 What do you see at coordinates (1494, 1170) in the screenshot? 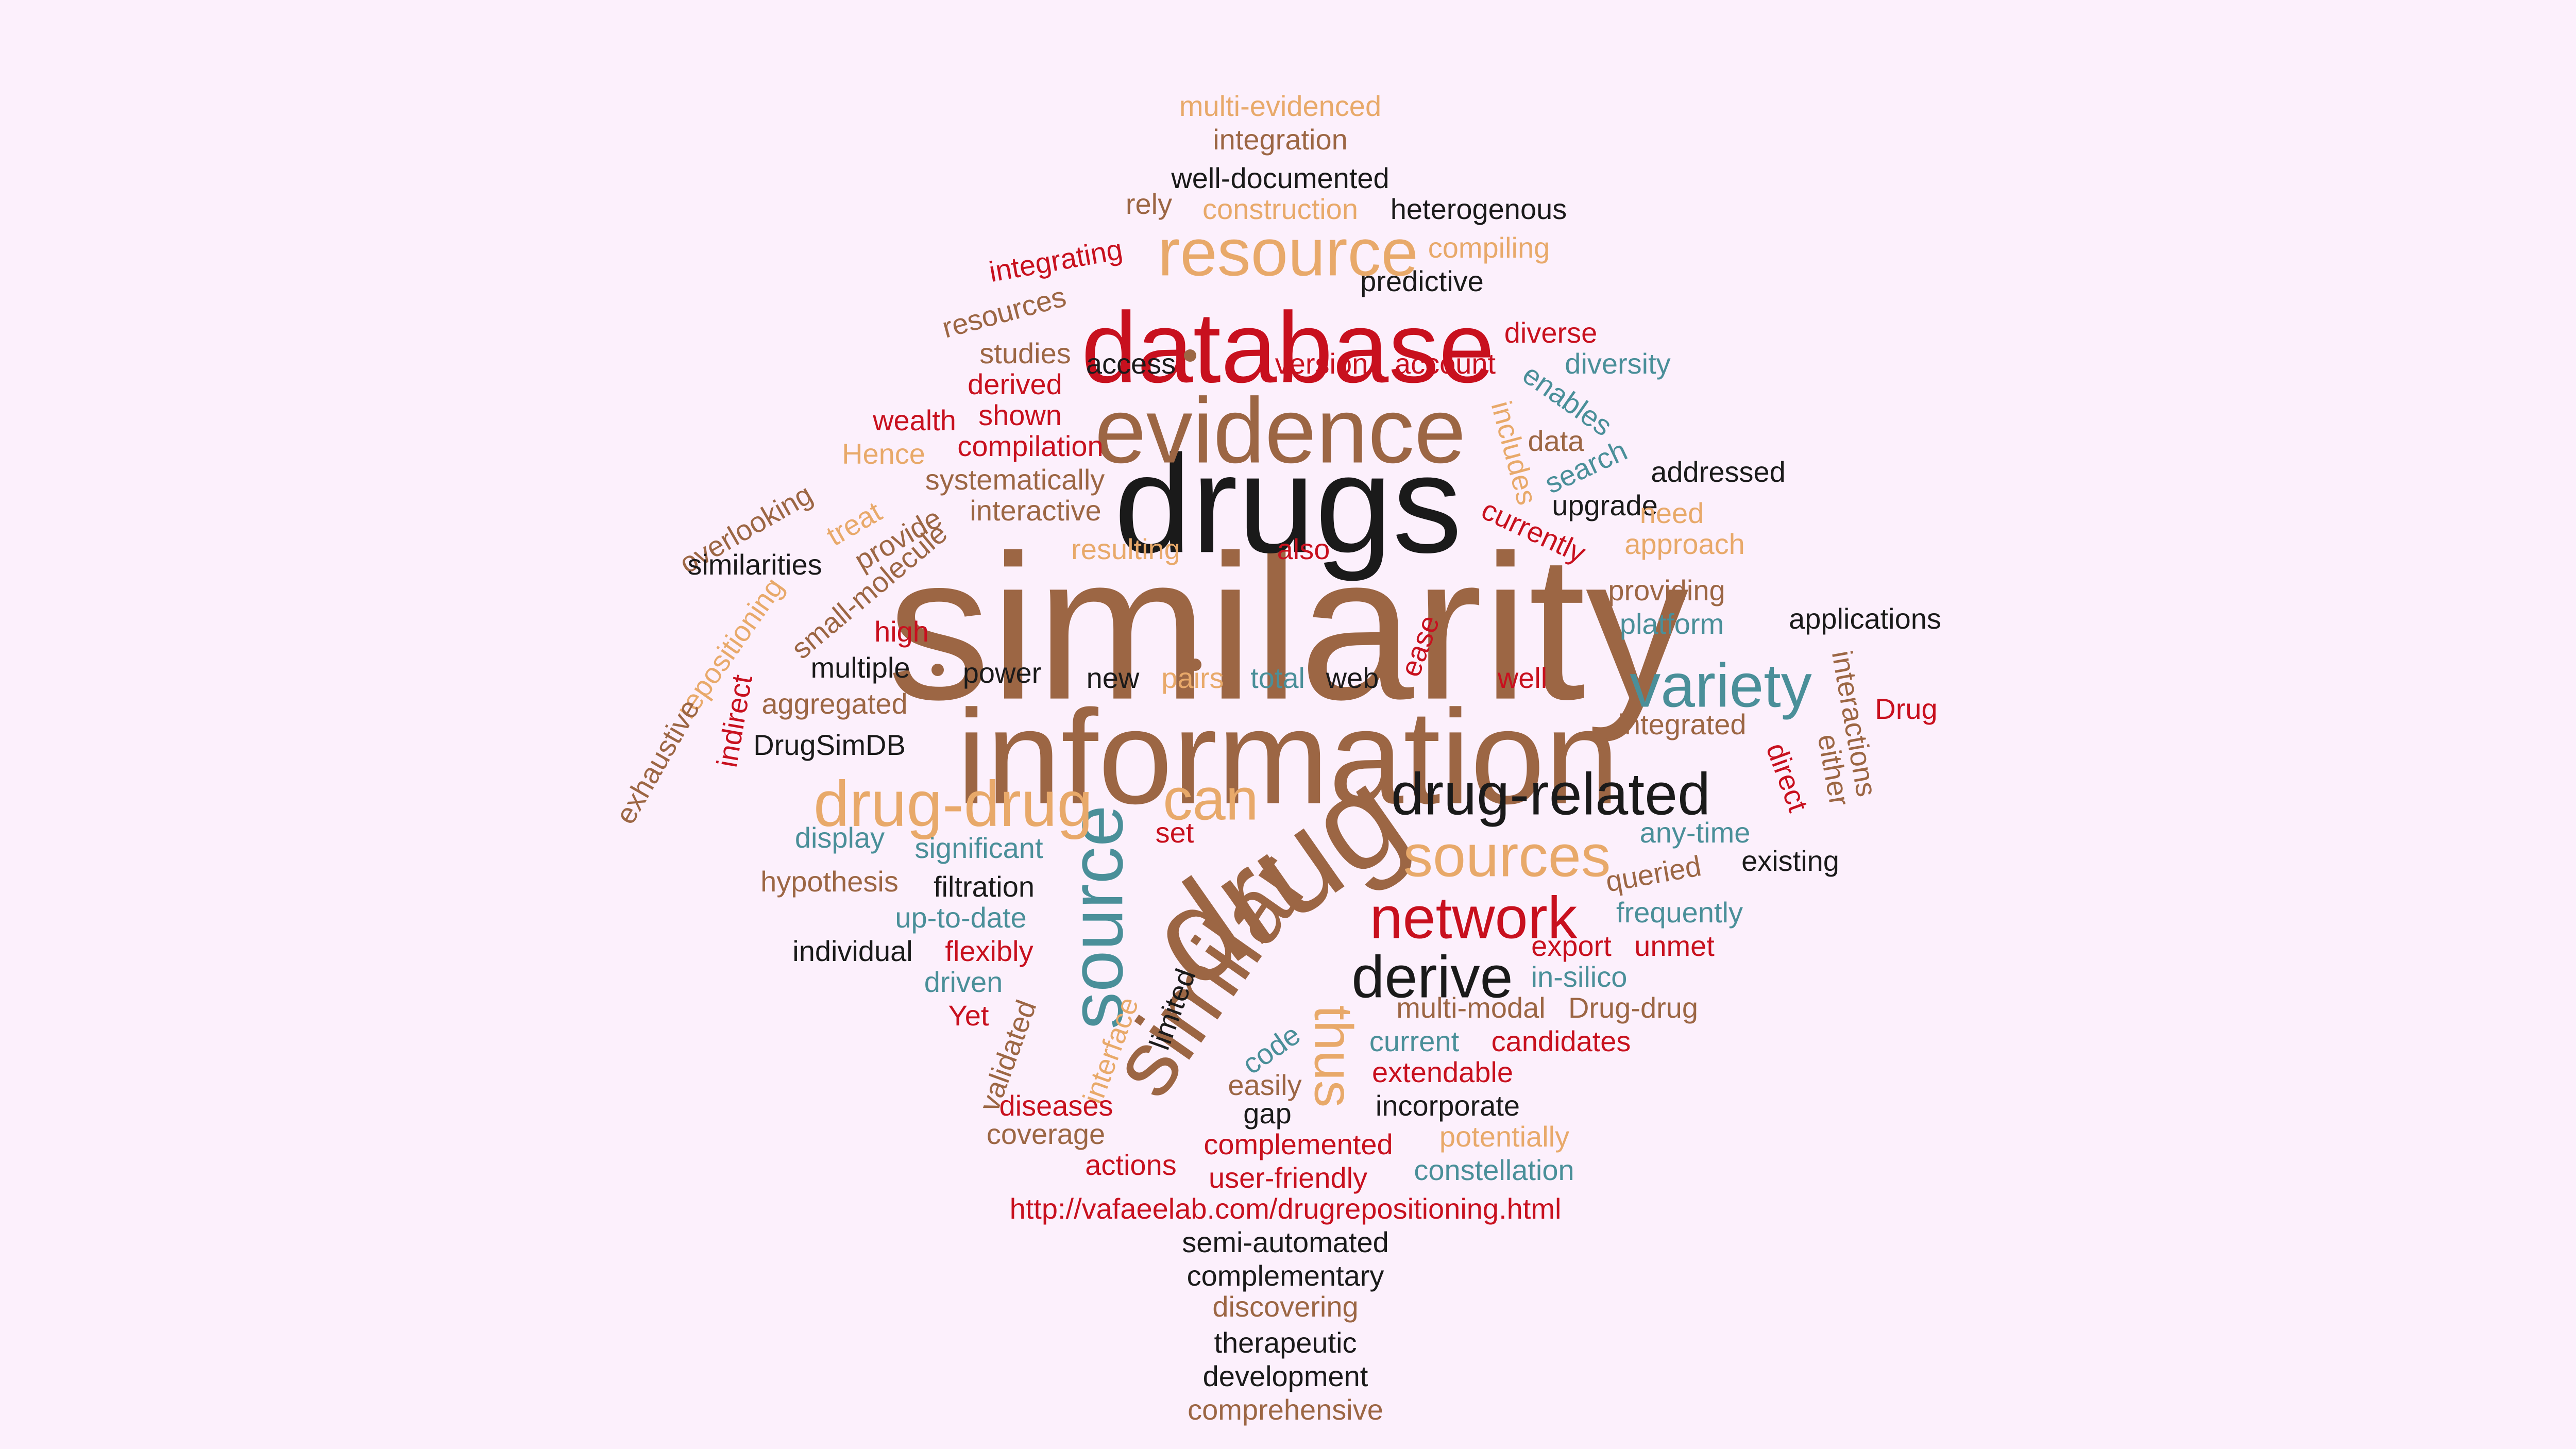
I see `word-constellation: constellation` at bounding box center [1494, 1170].